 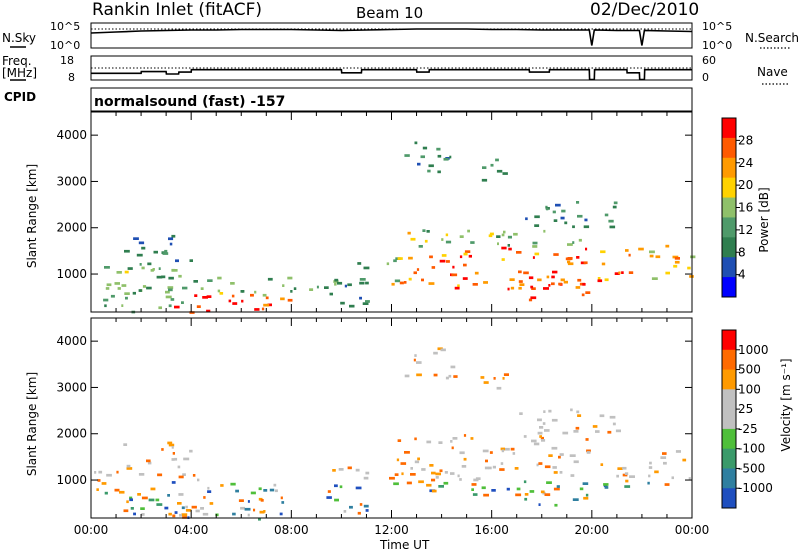 I want to click on station-title: Rankin Inlet (fitACF), so click(x=177, y=10).